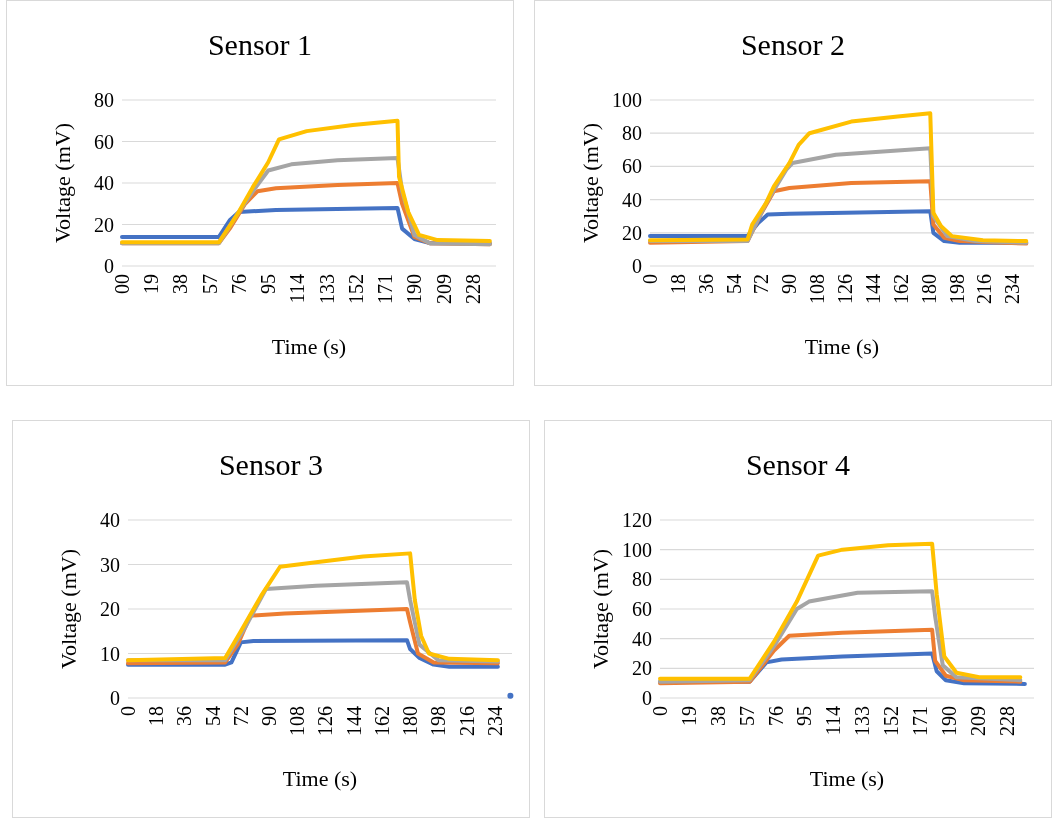 The height and width of the screenshot is (818, 1052). I want to click on chart-title: Sensor 4, so click(798, 464).